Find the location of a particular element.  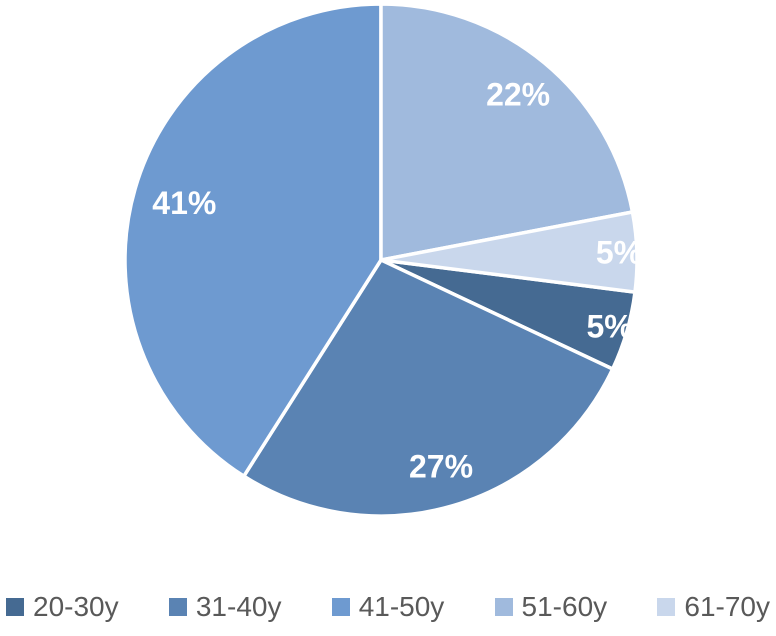

slice-label-20-30y: 5% is located at coordinates (609, 326).